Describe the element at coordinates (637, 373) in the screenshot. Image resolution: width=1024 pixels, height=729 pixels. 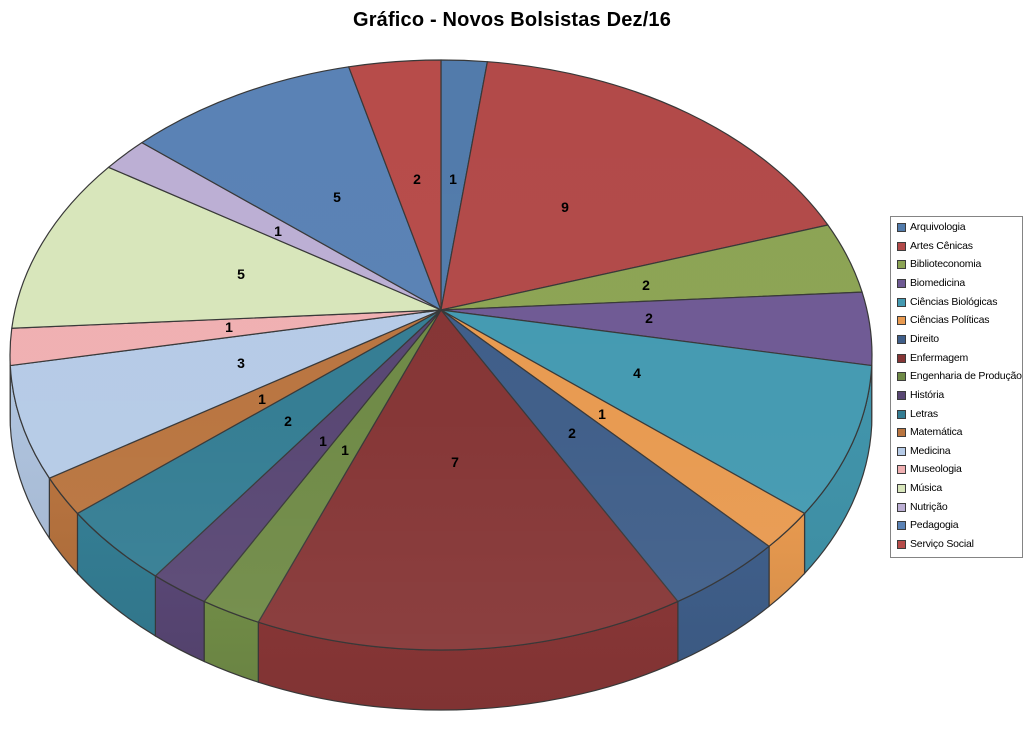
I see `svg-text: 4` at that location.